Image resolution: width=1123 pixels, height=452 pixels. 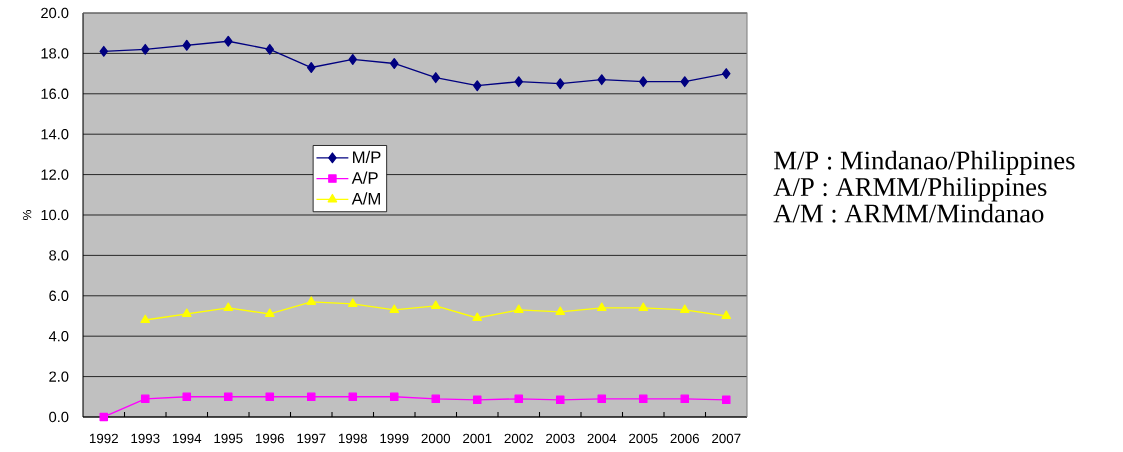 What do you see at coordinates (910, 189) in the screenshot?
I see `text: A/P : ARMM/Philippines` at bounding box center [910, 189].